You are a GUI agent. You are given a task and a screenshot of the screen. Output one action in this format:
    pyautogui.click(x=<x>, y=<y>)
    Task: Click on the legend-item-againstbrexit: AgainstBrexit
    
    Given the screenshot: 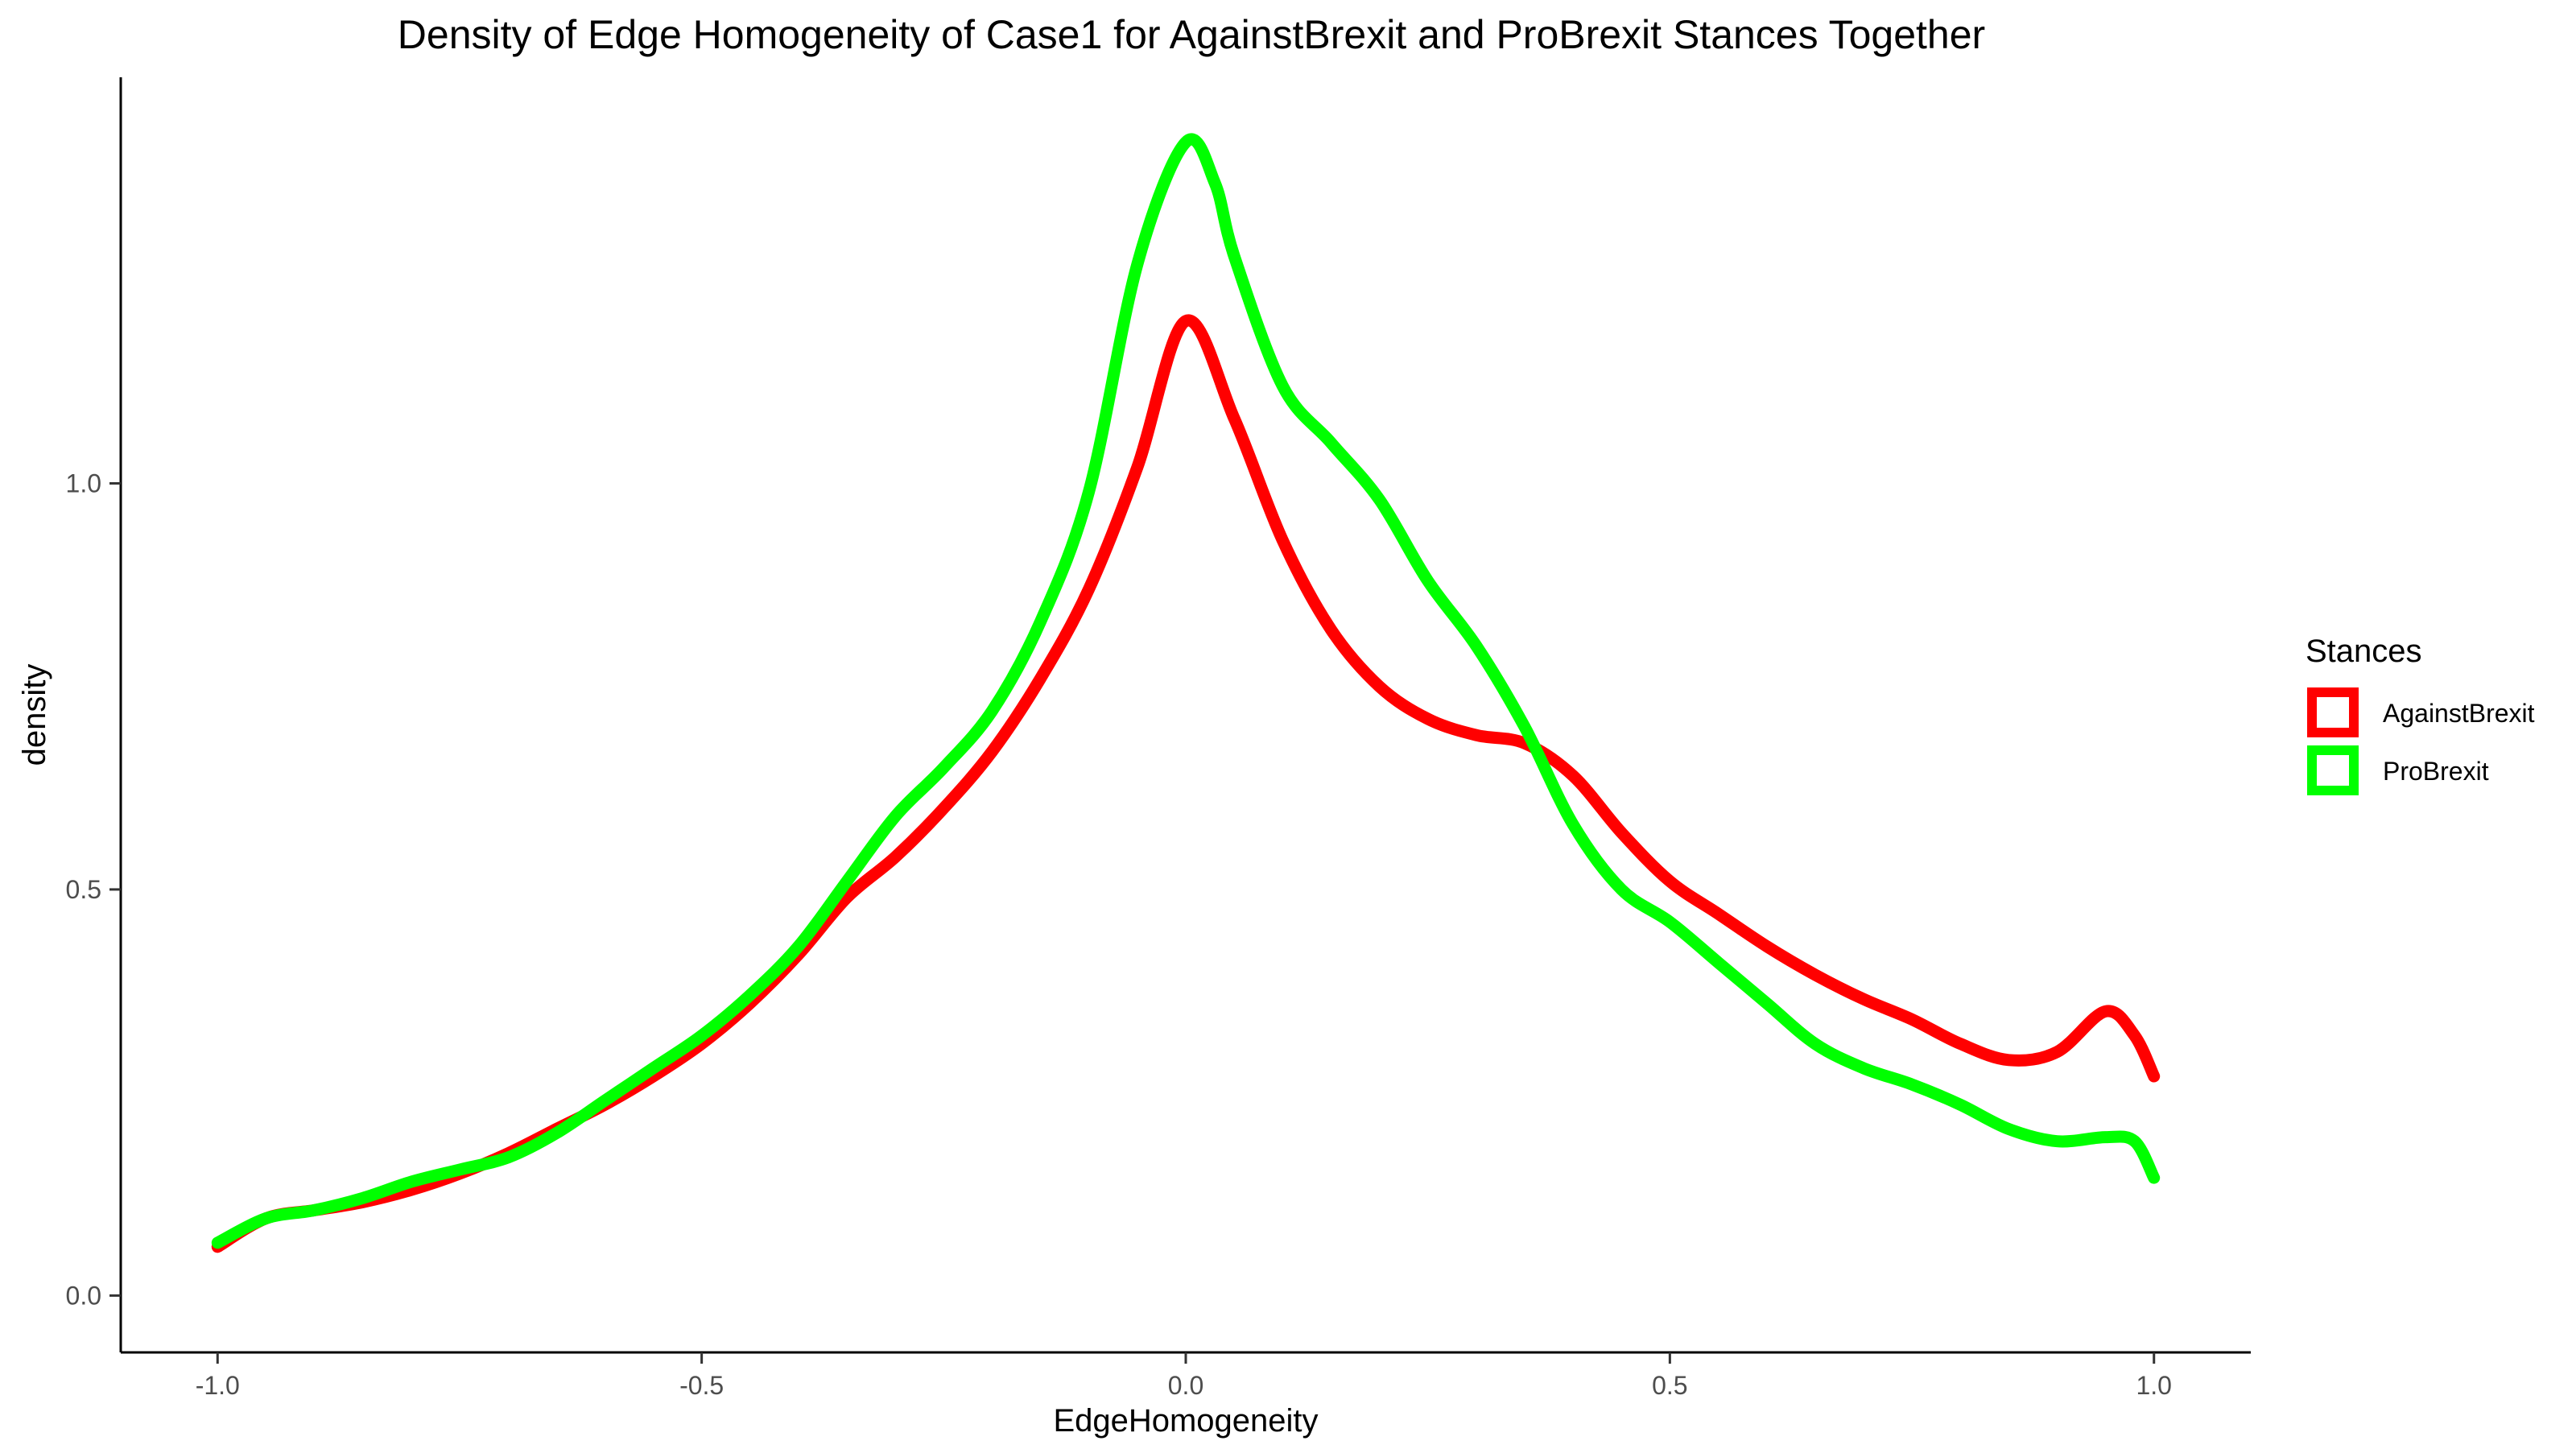 What is the action you would take?
    pyautogui.click(x=2421, y=712)
    